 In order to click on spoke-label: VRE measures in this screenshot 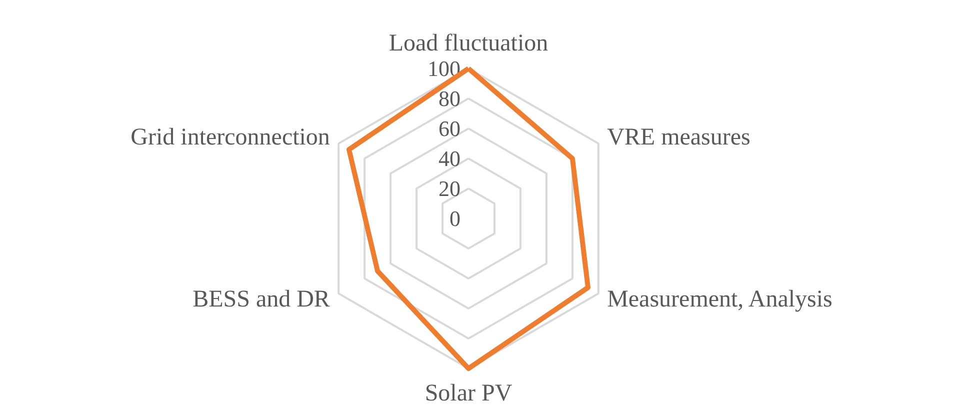, I will do `click(678, 137)`.